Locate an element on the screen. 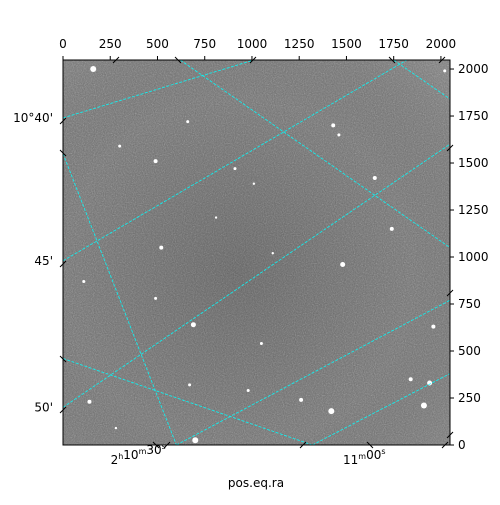 Image resolution: width=500 pixels, height=505 pixels. dec-tick-label-1: 45' is located at coordinates (43, 261).